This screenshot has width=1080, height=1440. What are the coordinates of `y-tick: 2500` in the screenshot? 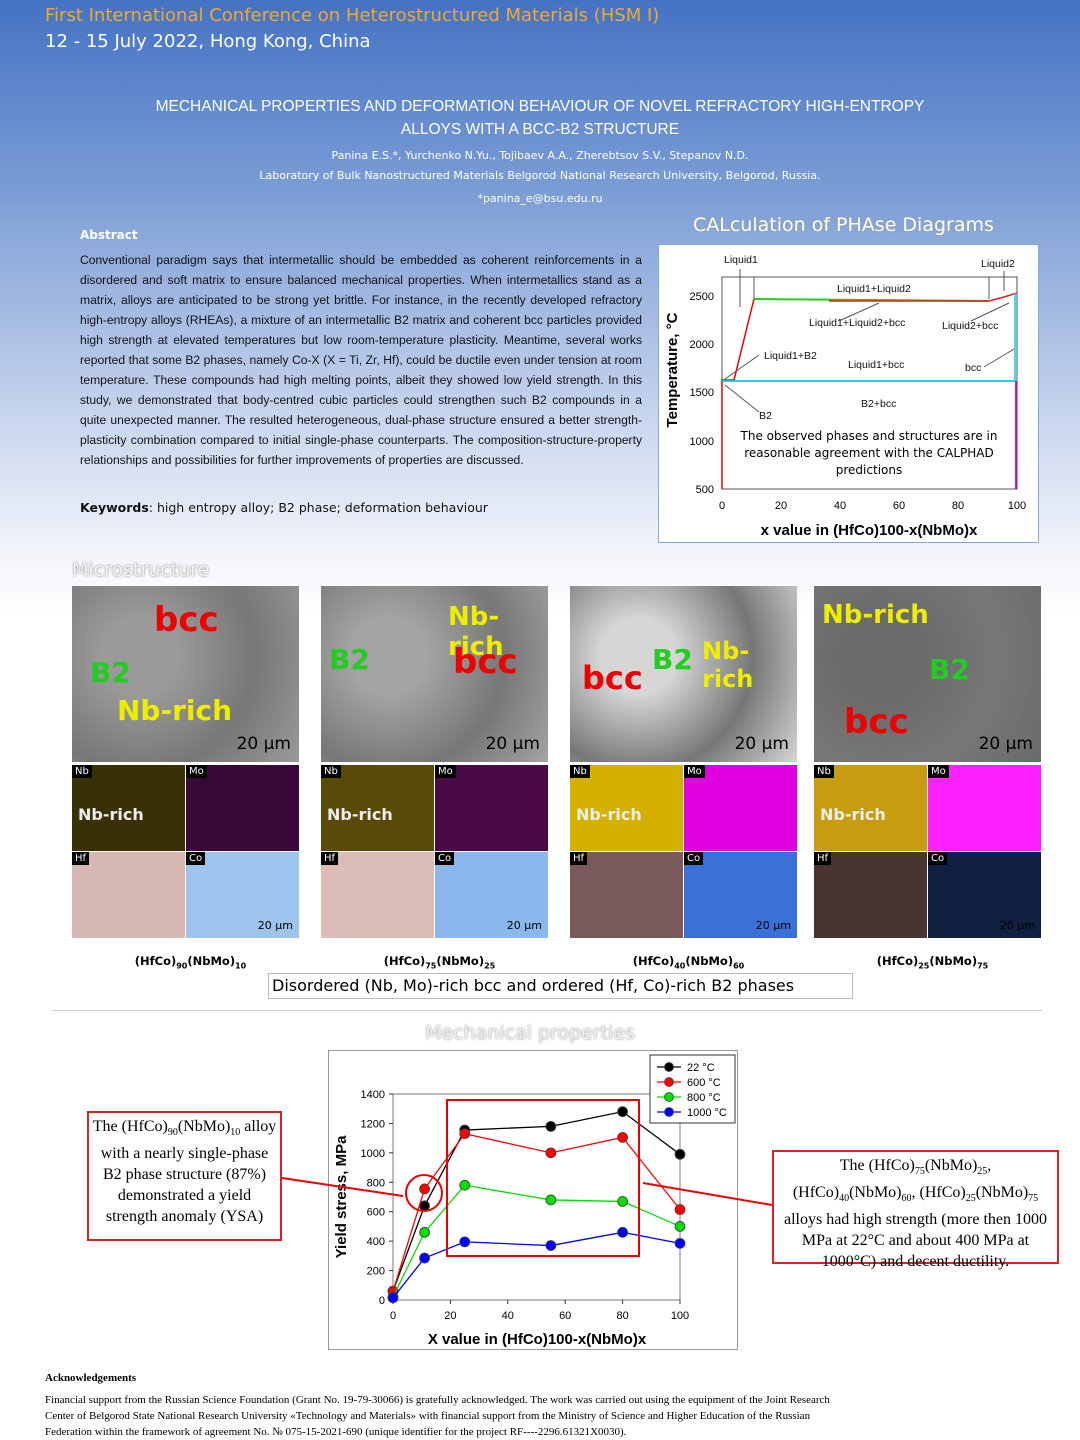 It's located at (702, 297).